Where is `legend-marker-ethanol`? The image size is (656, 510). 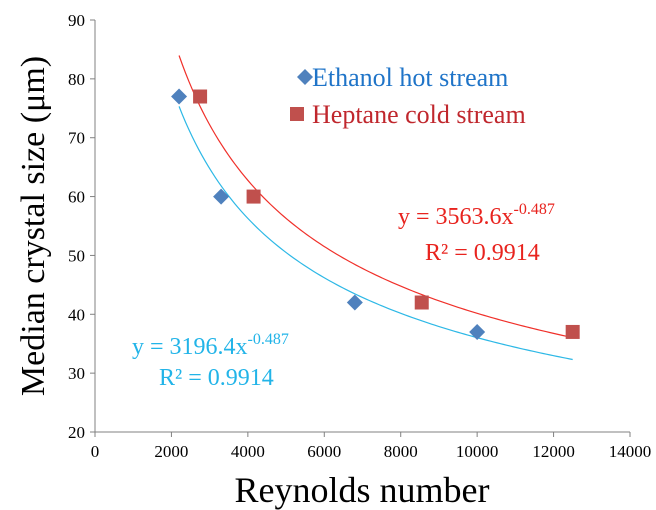 legend-marker-ethanol is located at coordinates (305, 77).